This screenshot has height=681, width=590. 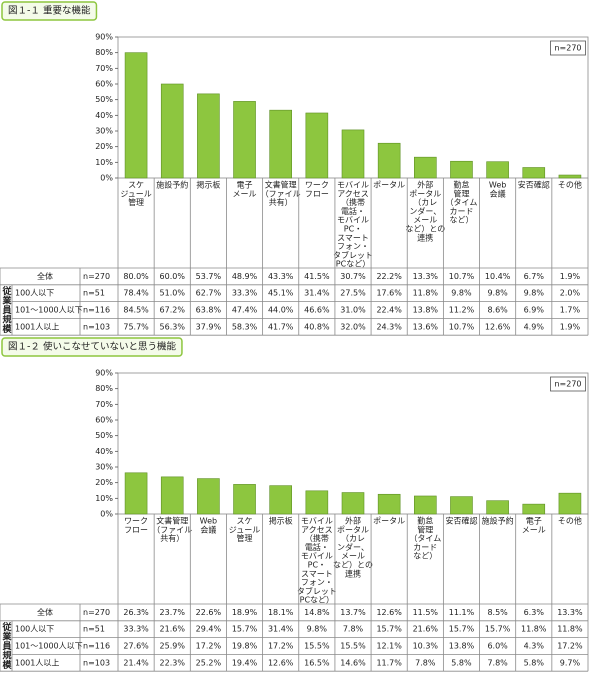 What do you see at coordinates (353, 276) in the screenshot?
I see `table-cell: 30.7%` at bounding box center [353, 276].